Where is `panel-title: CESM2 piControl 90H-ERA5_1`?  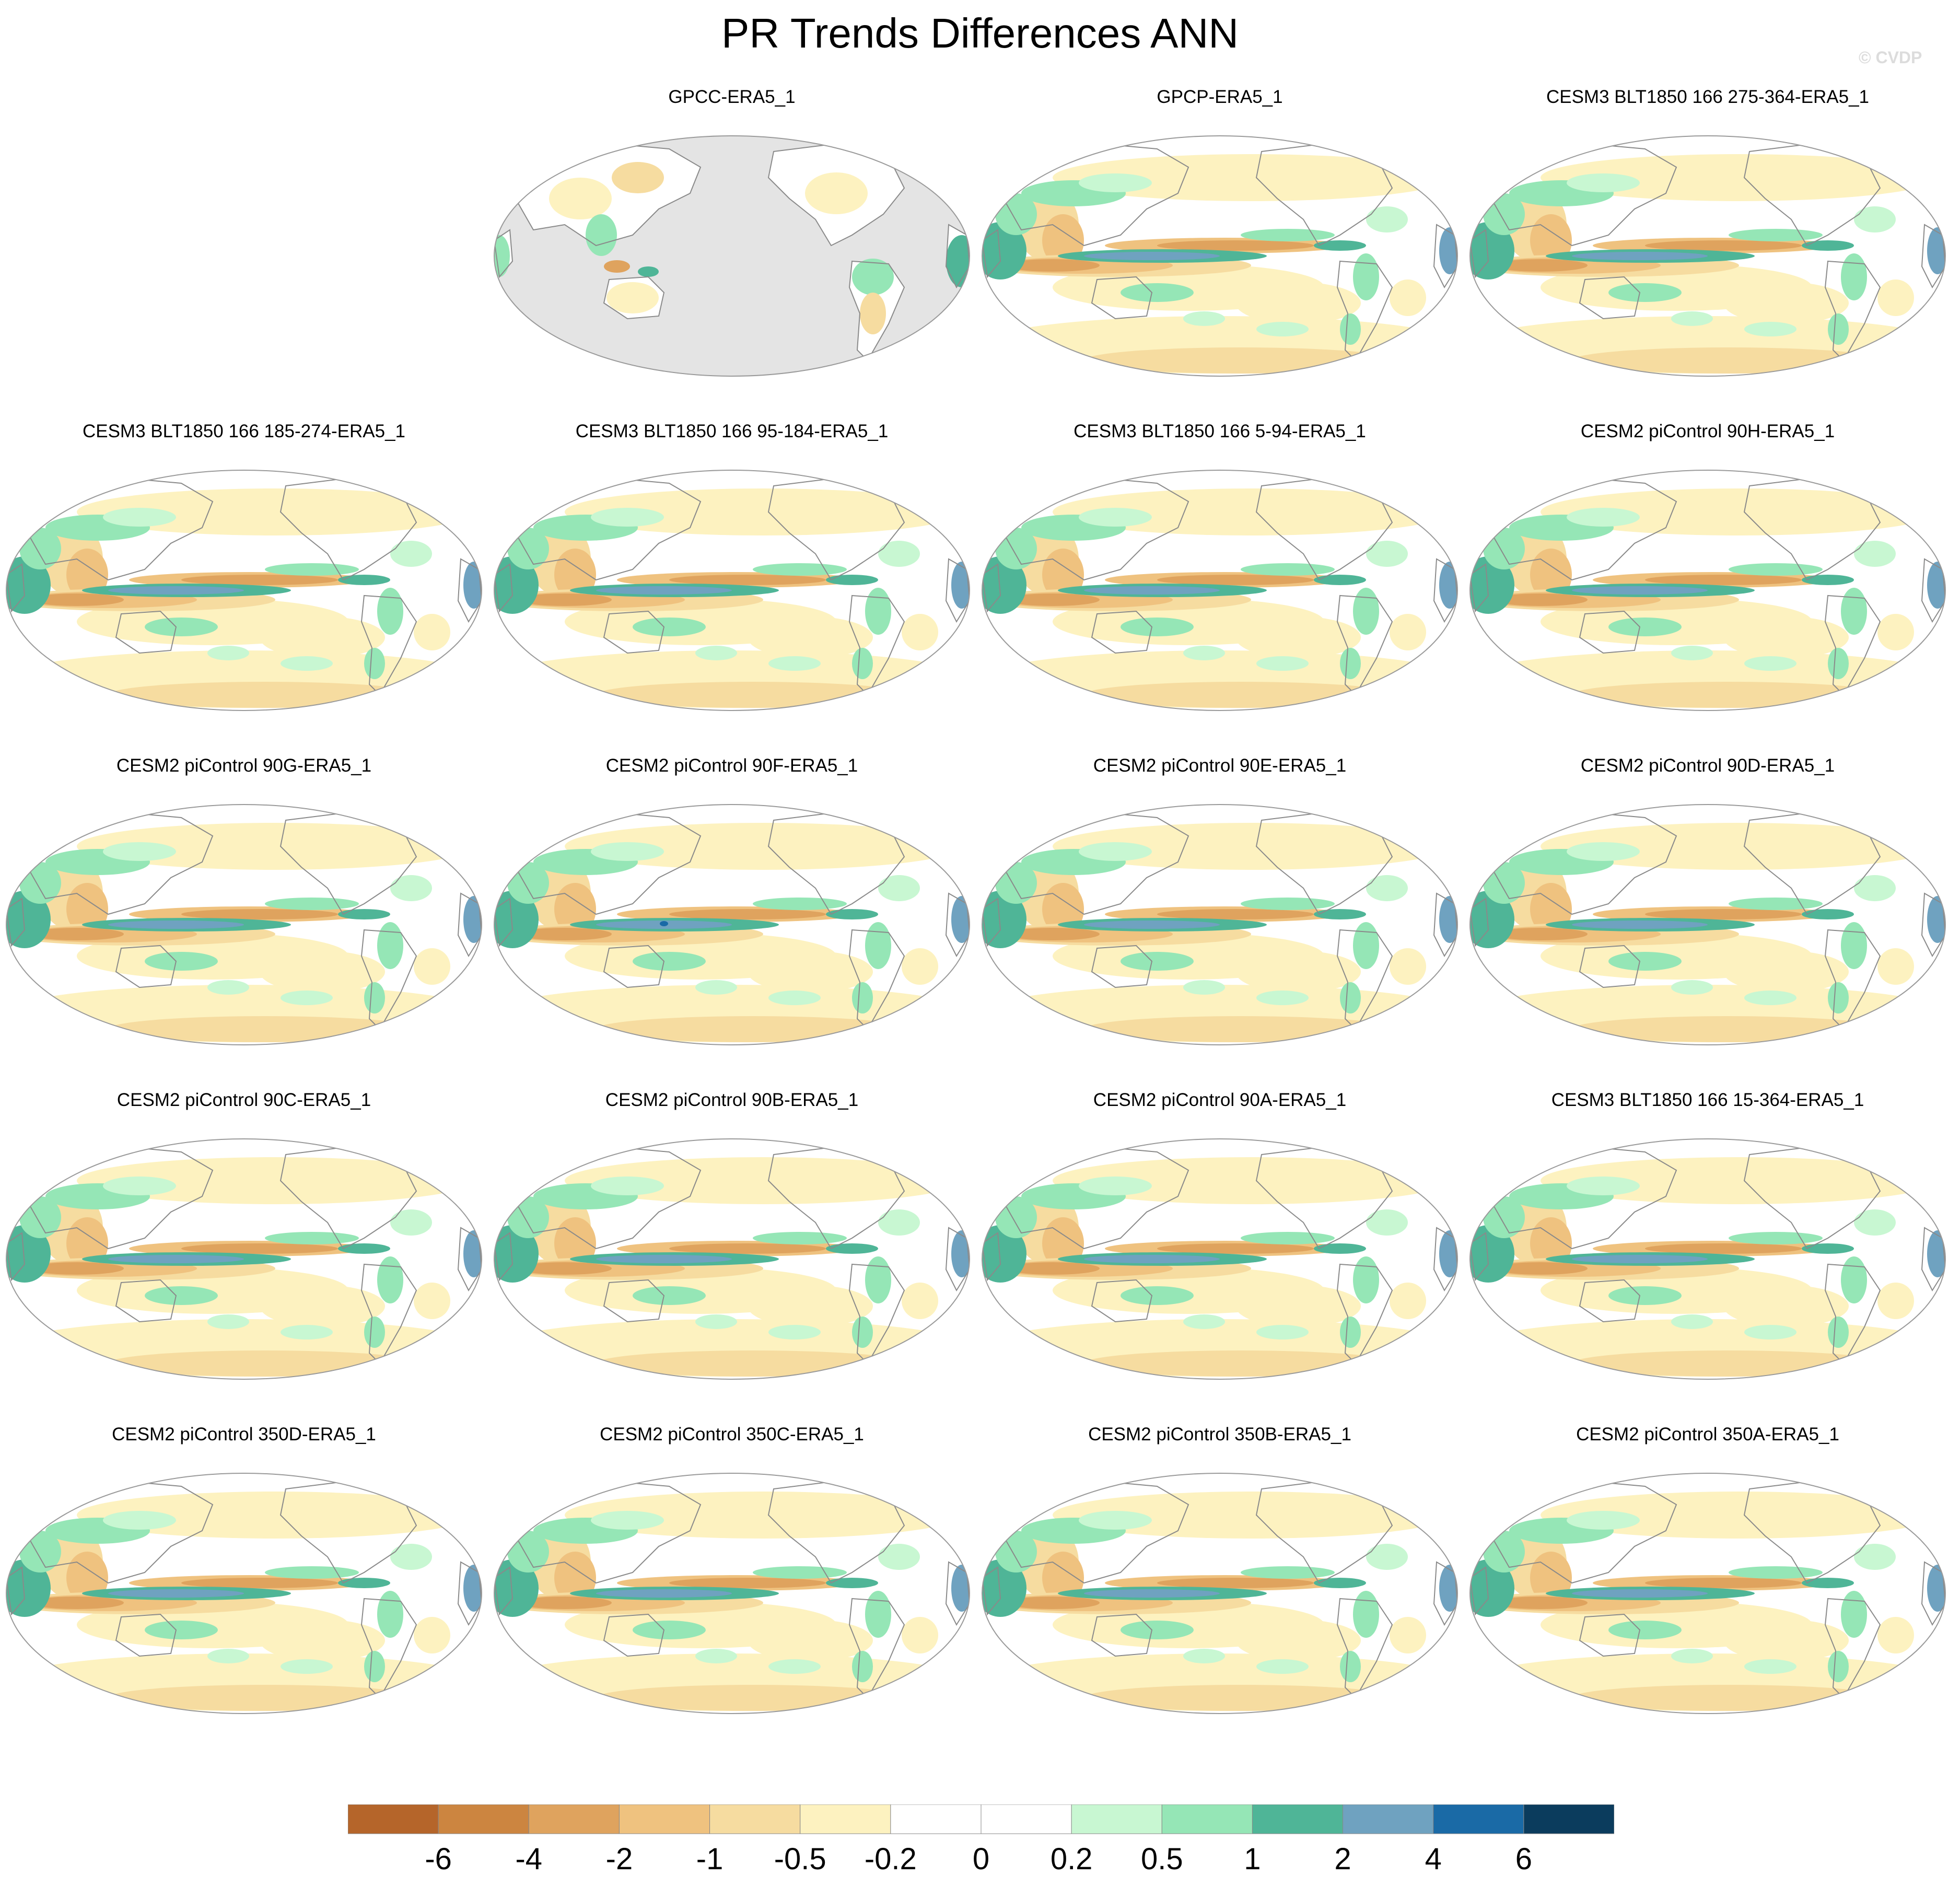
panel-title: CESM2 piControl 90H-ERA5_1 is located at coordinates (1707, 431).